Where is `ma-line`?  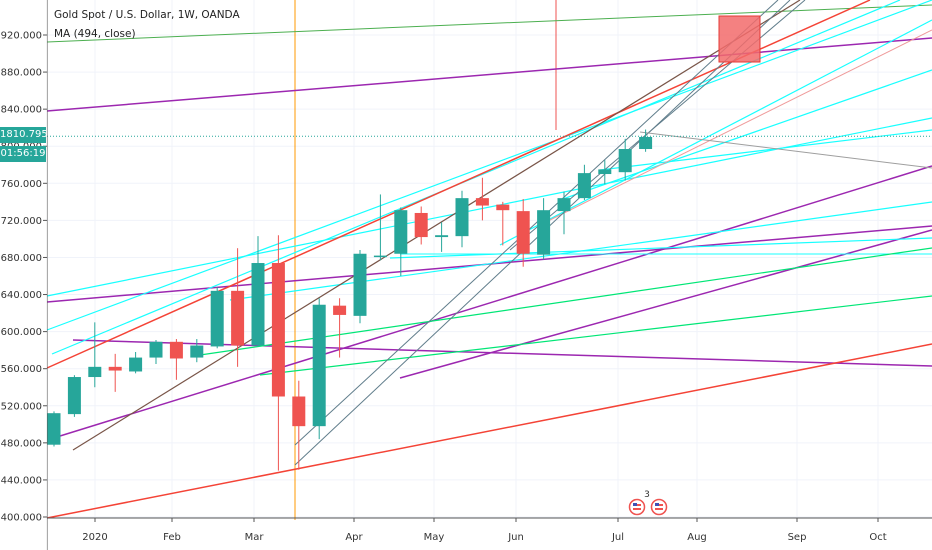
ma-line is located at coordinates (489, 23).